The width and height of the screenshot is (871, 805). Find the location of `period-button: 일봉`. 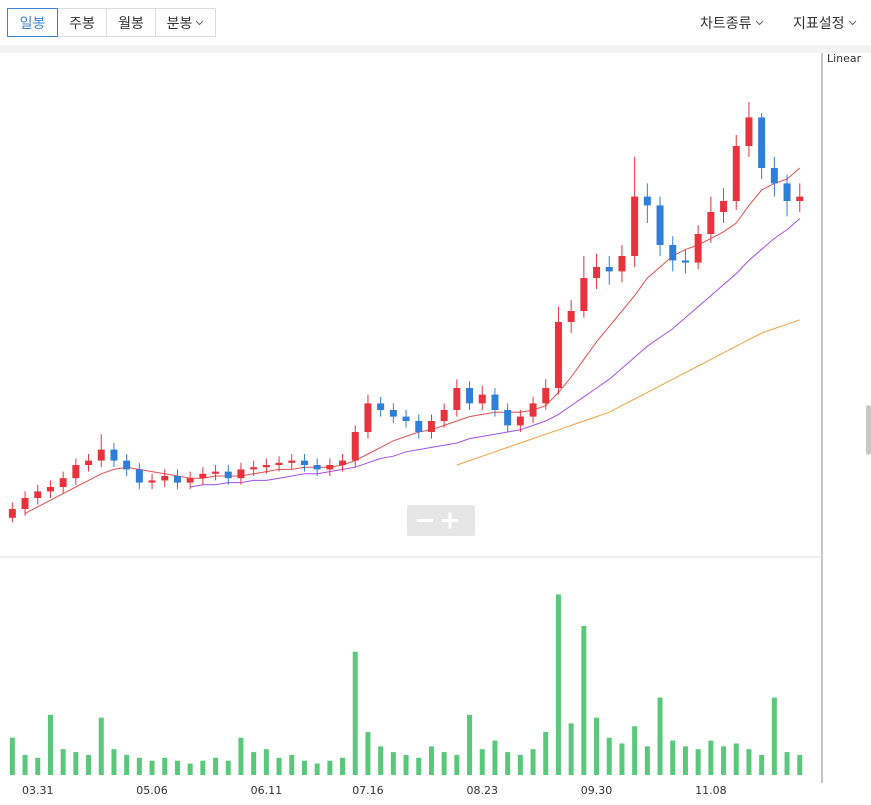

period-button: 일봉 is located at coordinates (32, 22).